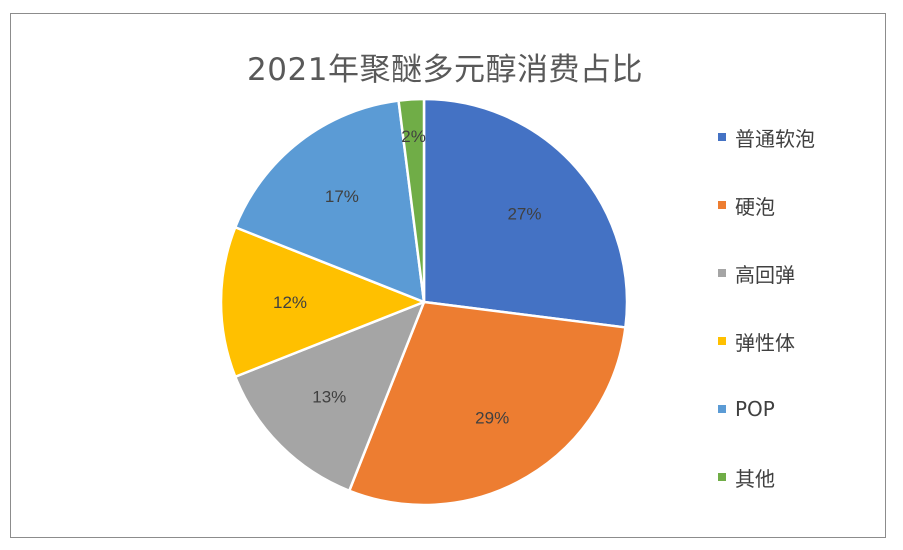  What do you see at coordinates (755, 409) in the screenshot?
I see `legend-label: POP` at bounding box center [755, 409].